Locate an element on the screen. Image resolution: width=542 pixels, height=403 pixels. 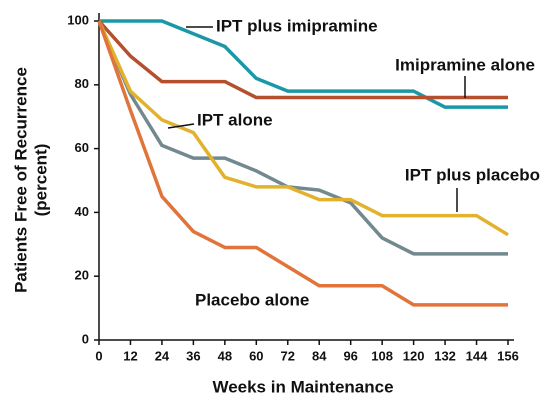
x-tick-label: 120 is located at coordinates (414, 355).